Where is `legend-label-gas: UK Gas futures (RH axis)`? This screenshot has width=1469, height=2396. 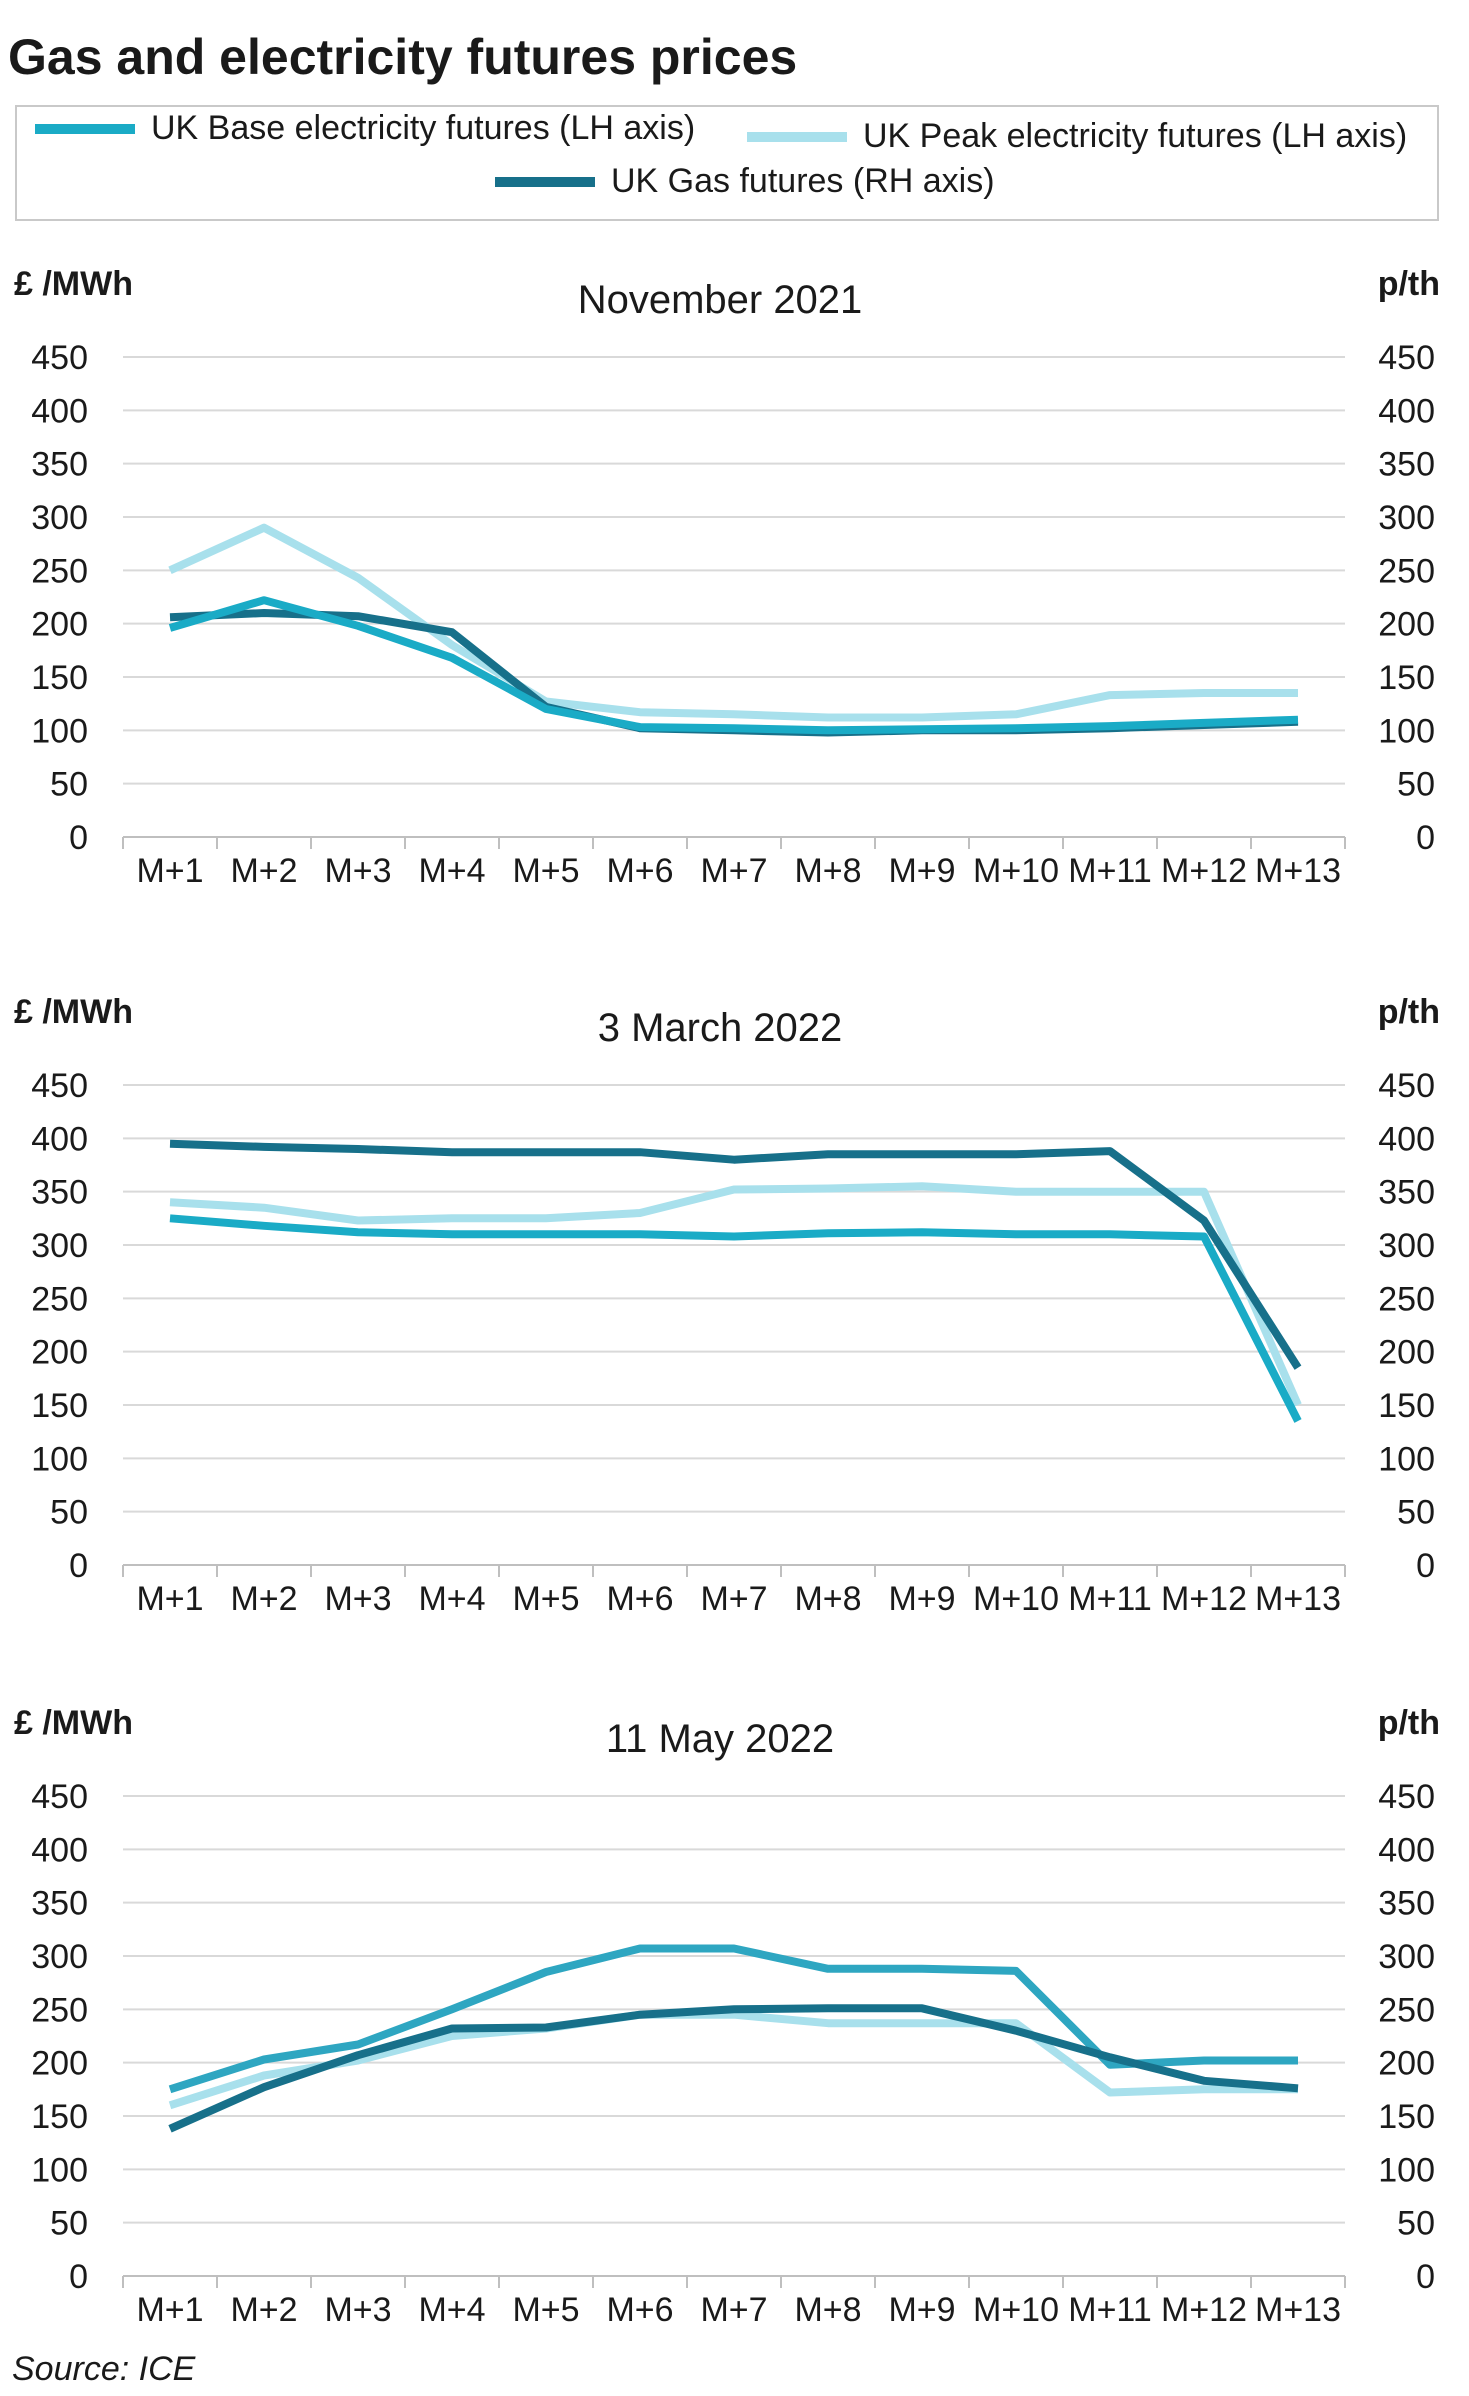
legend-label-gas: UK Gas futures (RH axis) is located at coordinates (803, 181).